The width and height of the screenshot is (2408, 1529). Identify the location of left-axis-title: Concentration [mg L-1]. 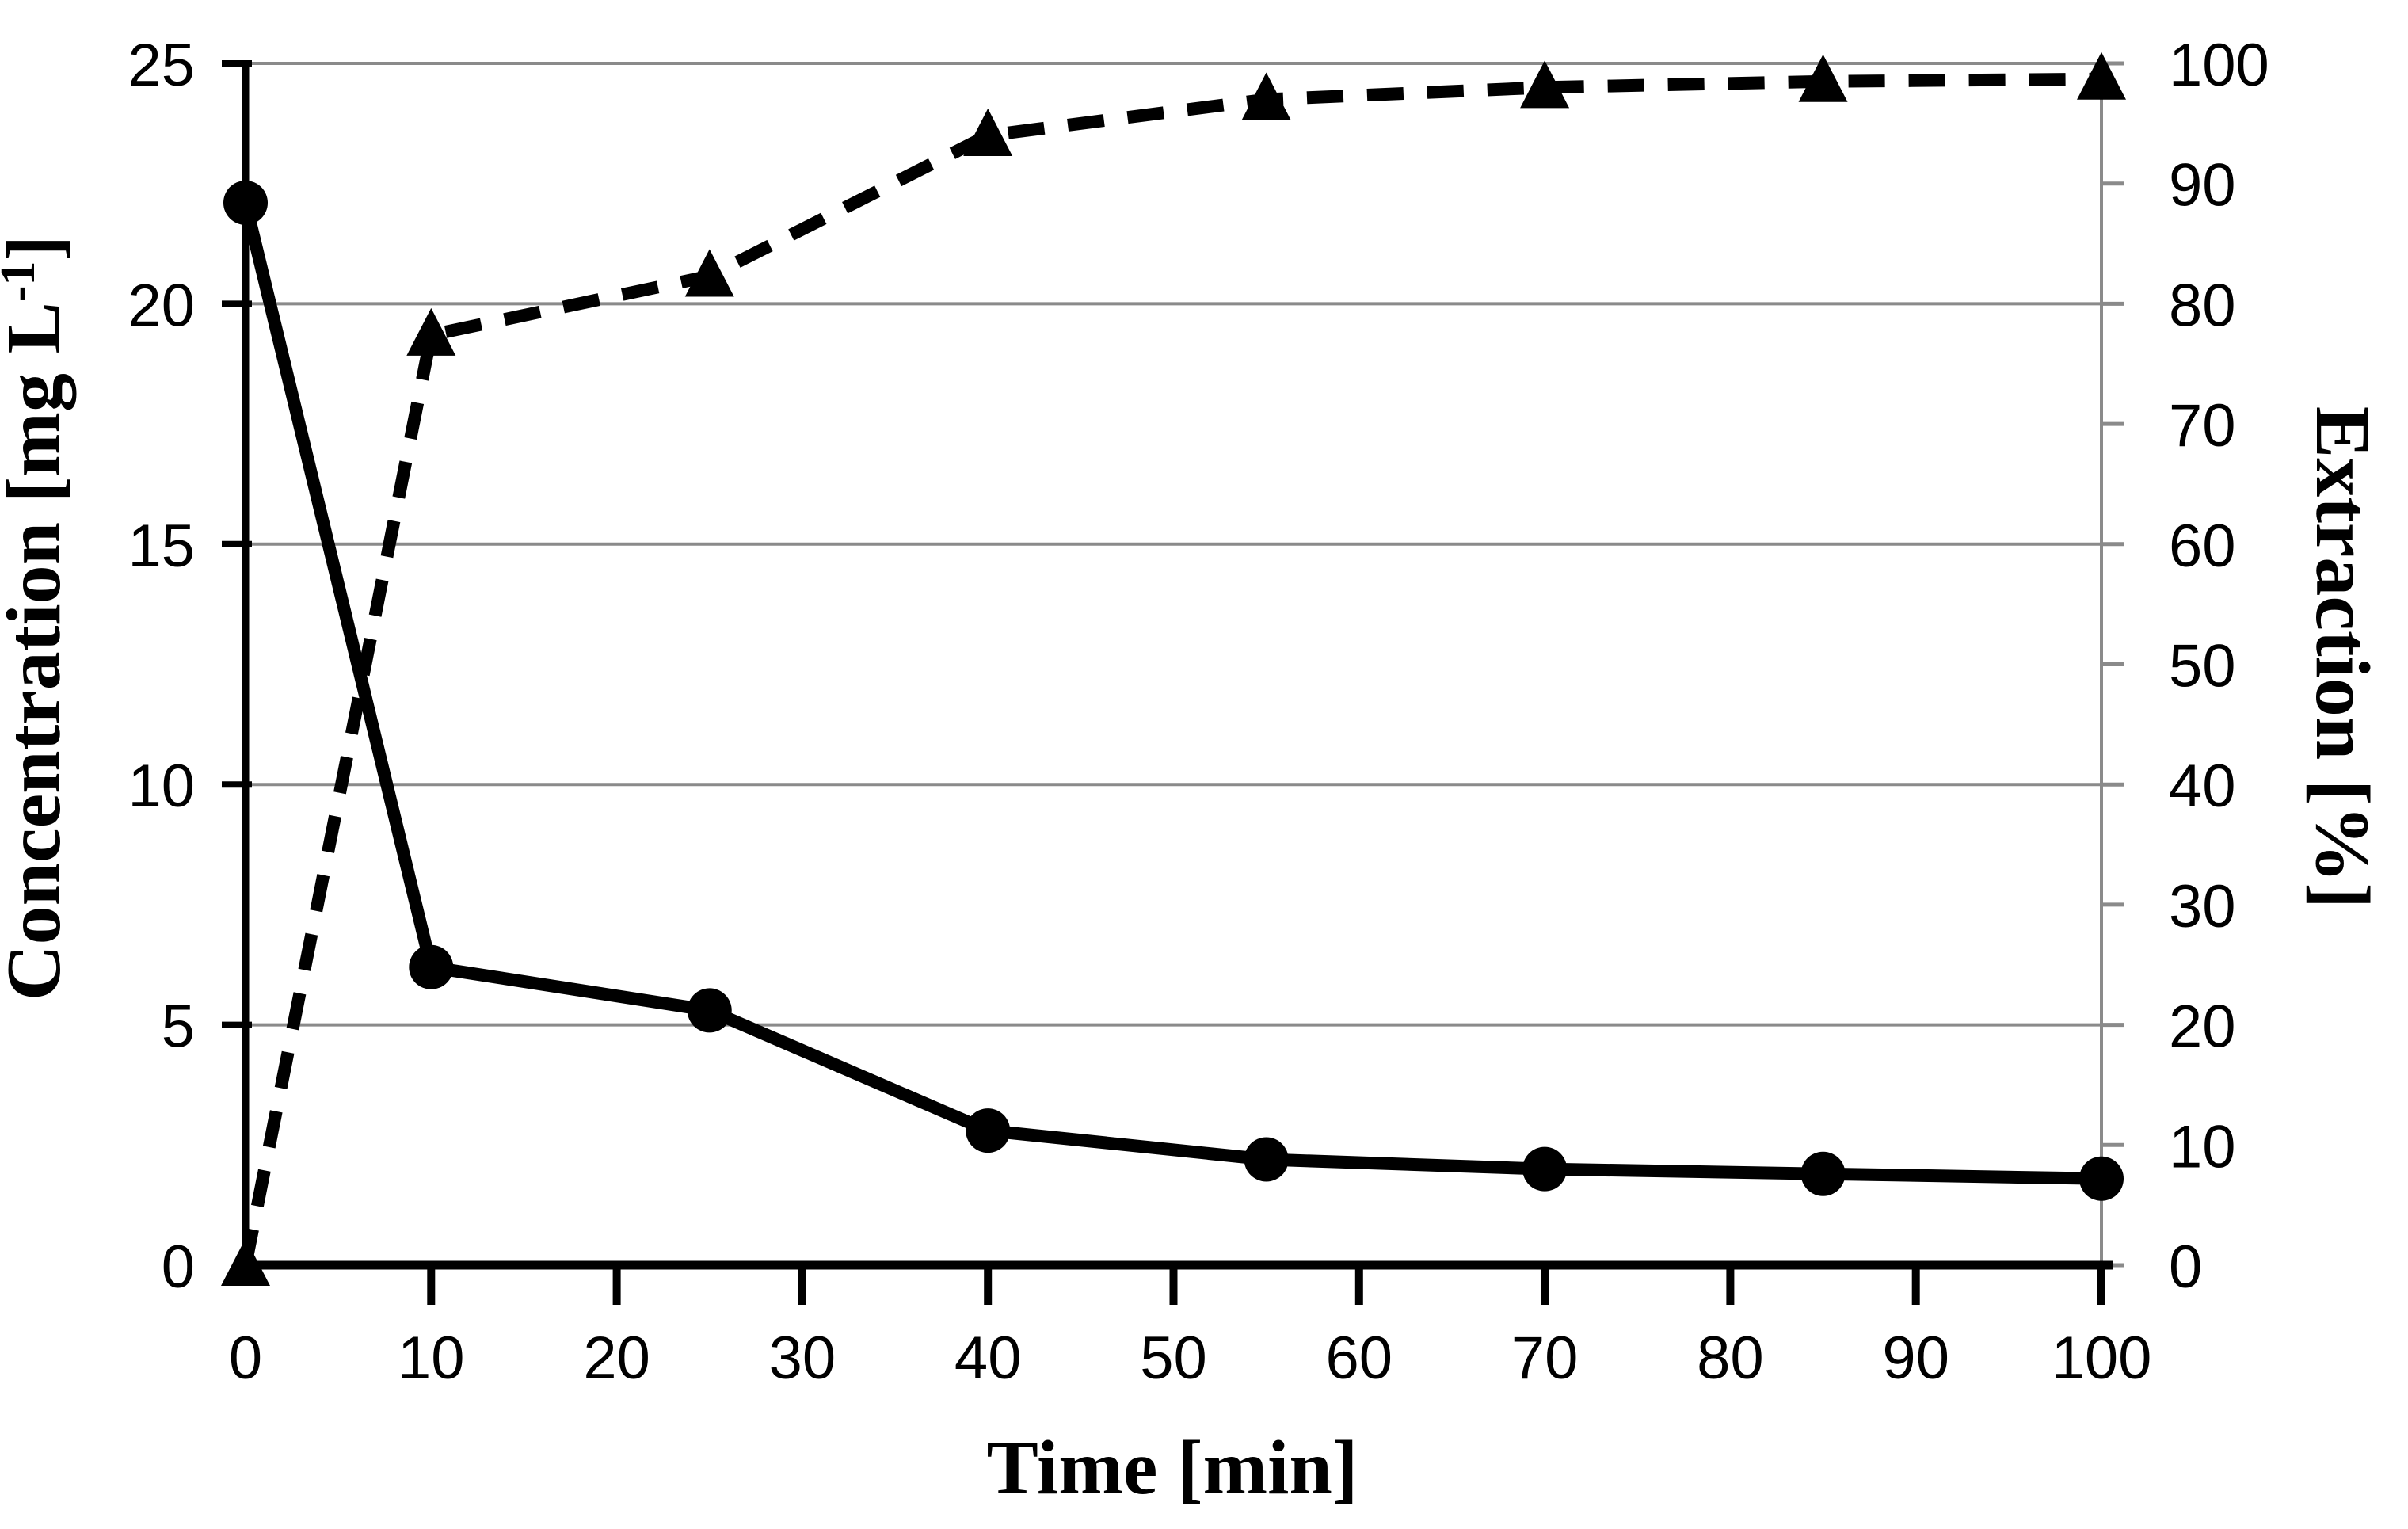
(39, 618).